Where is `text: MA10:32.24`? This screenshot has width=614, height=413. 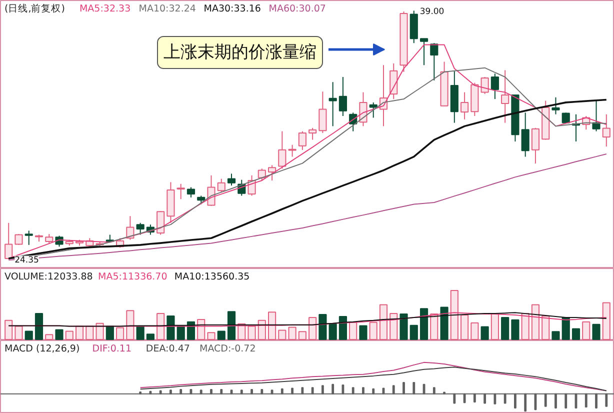 text: MA10:32.24 is located at coordinates (167, 9).